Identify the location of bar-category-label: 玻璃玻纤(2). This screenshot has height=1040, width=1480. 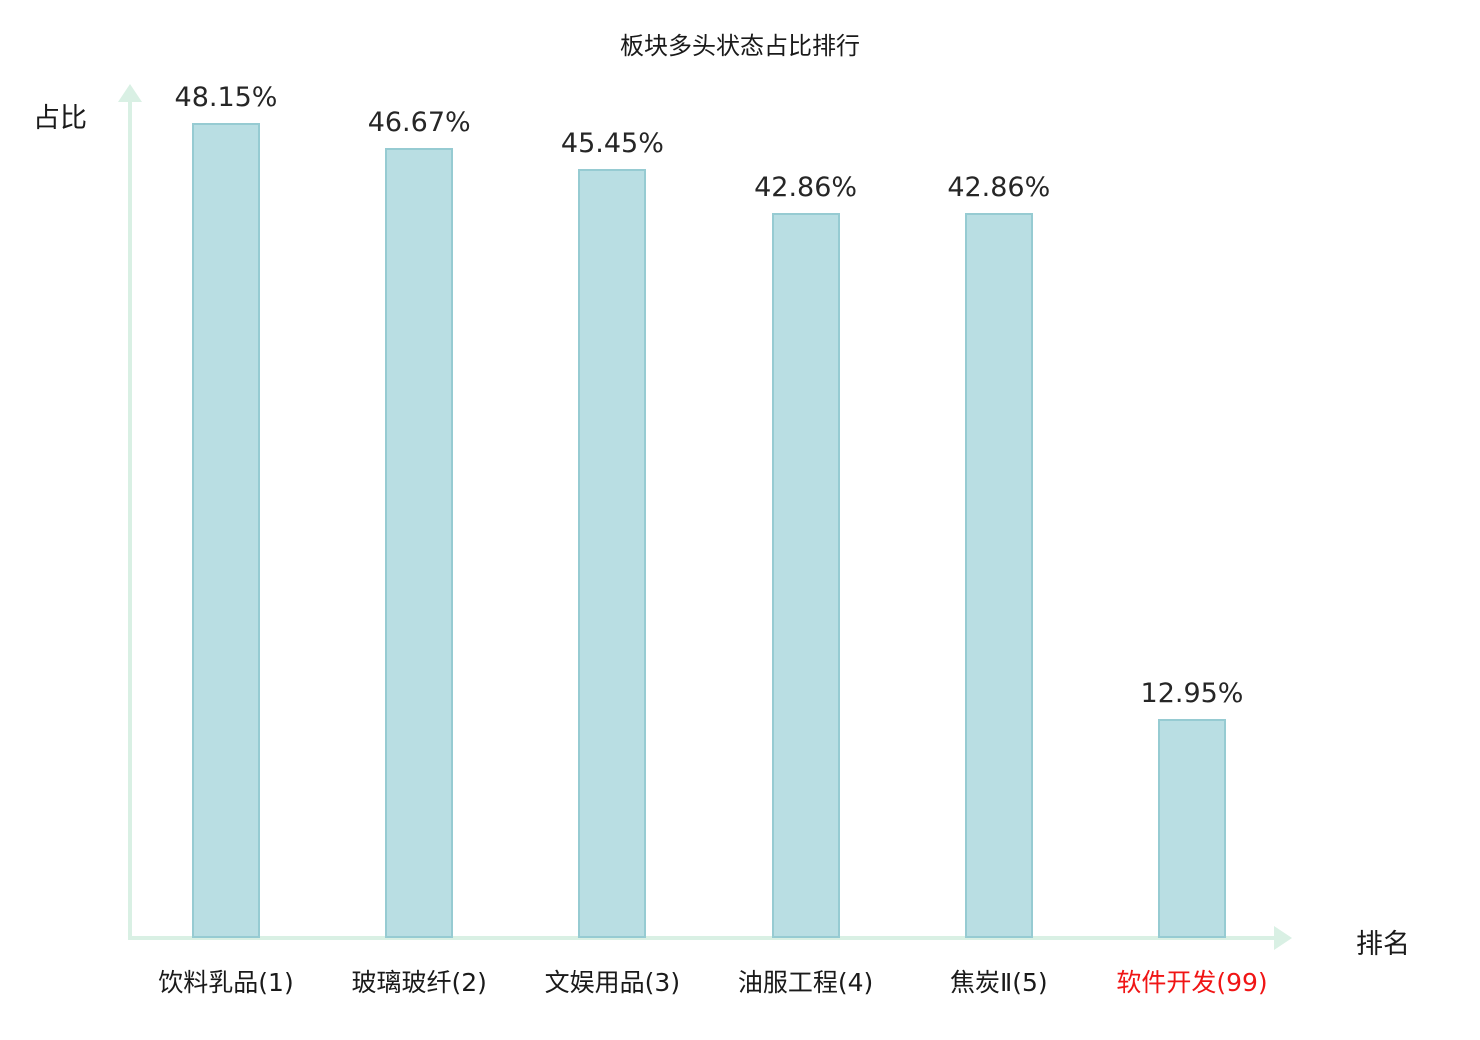
(419, 982).